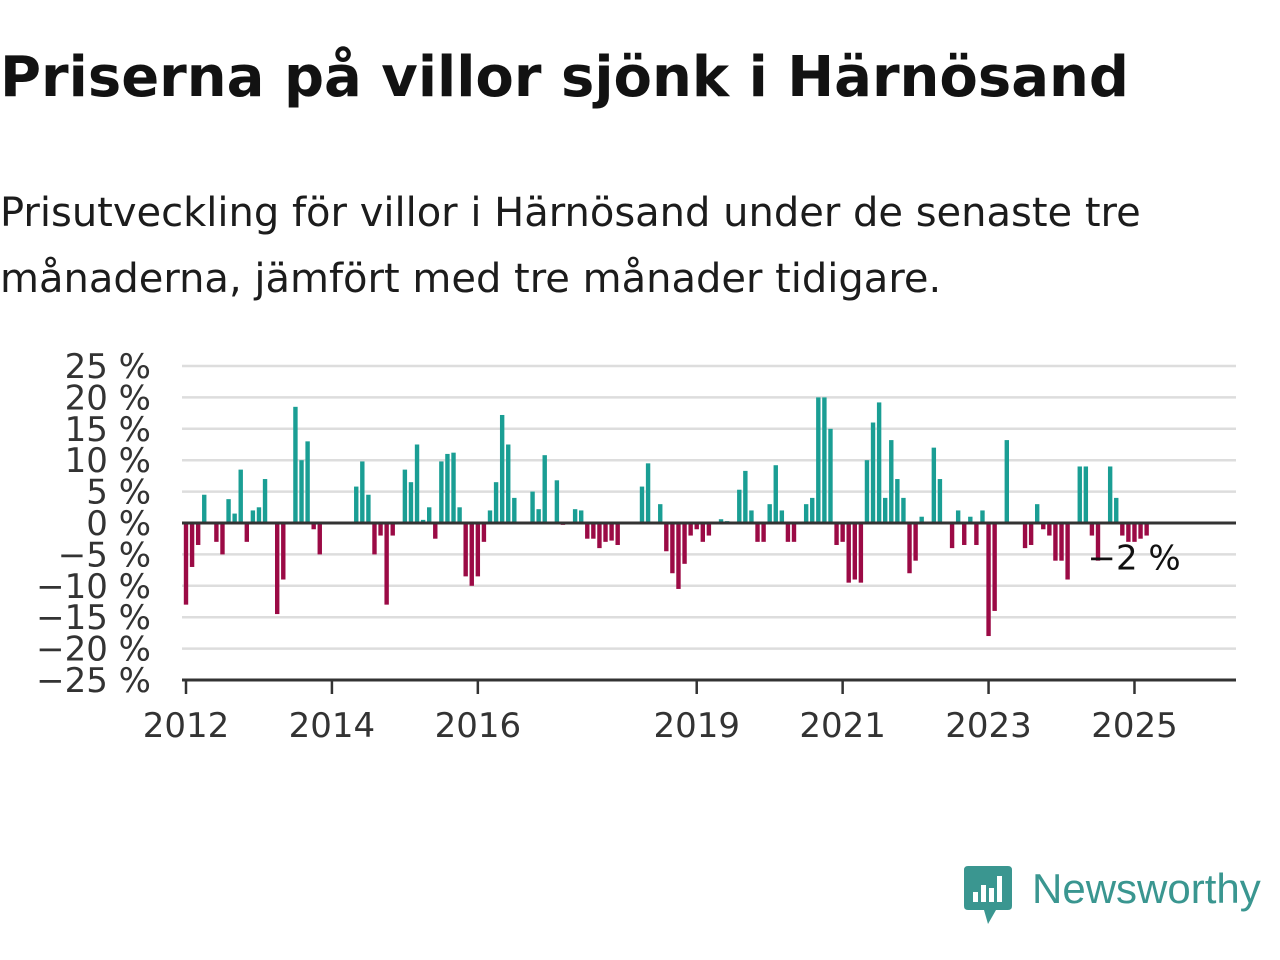 This screenshot has height=960, width=1280. I want to click on y-tick-label: 15 %, so click(108, 430).